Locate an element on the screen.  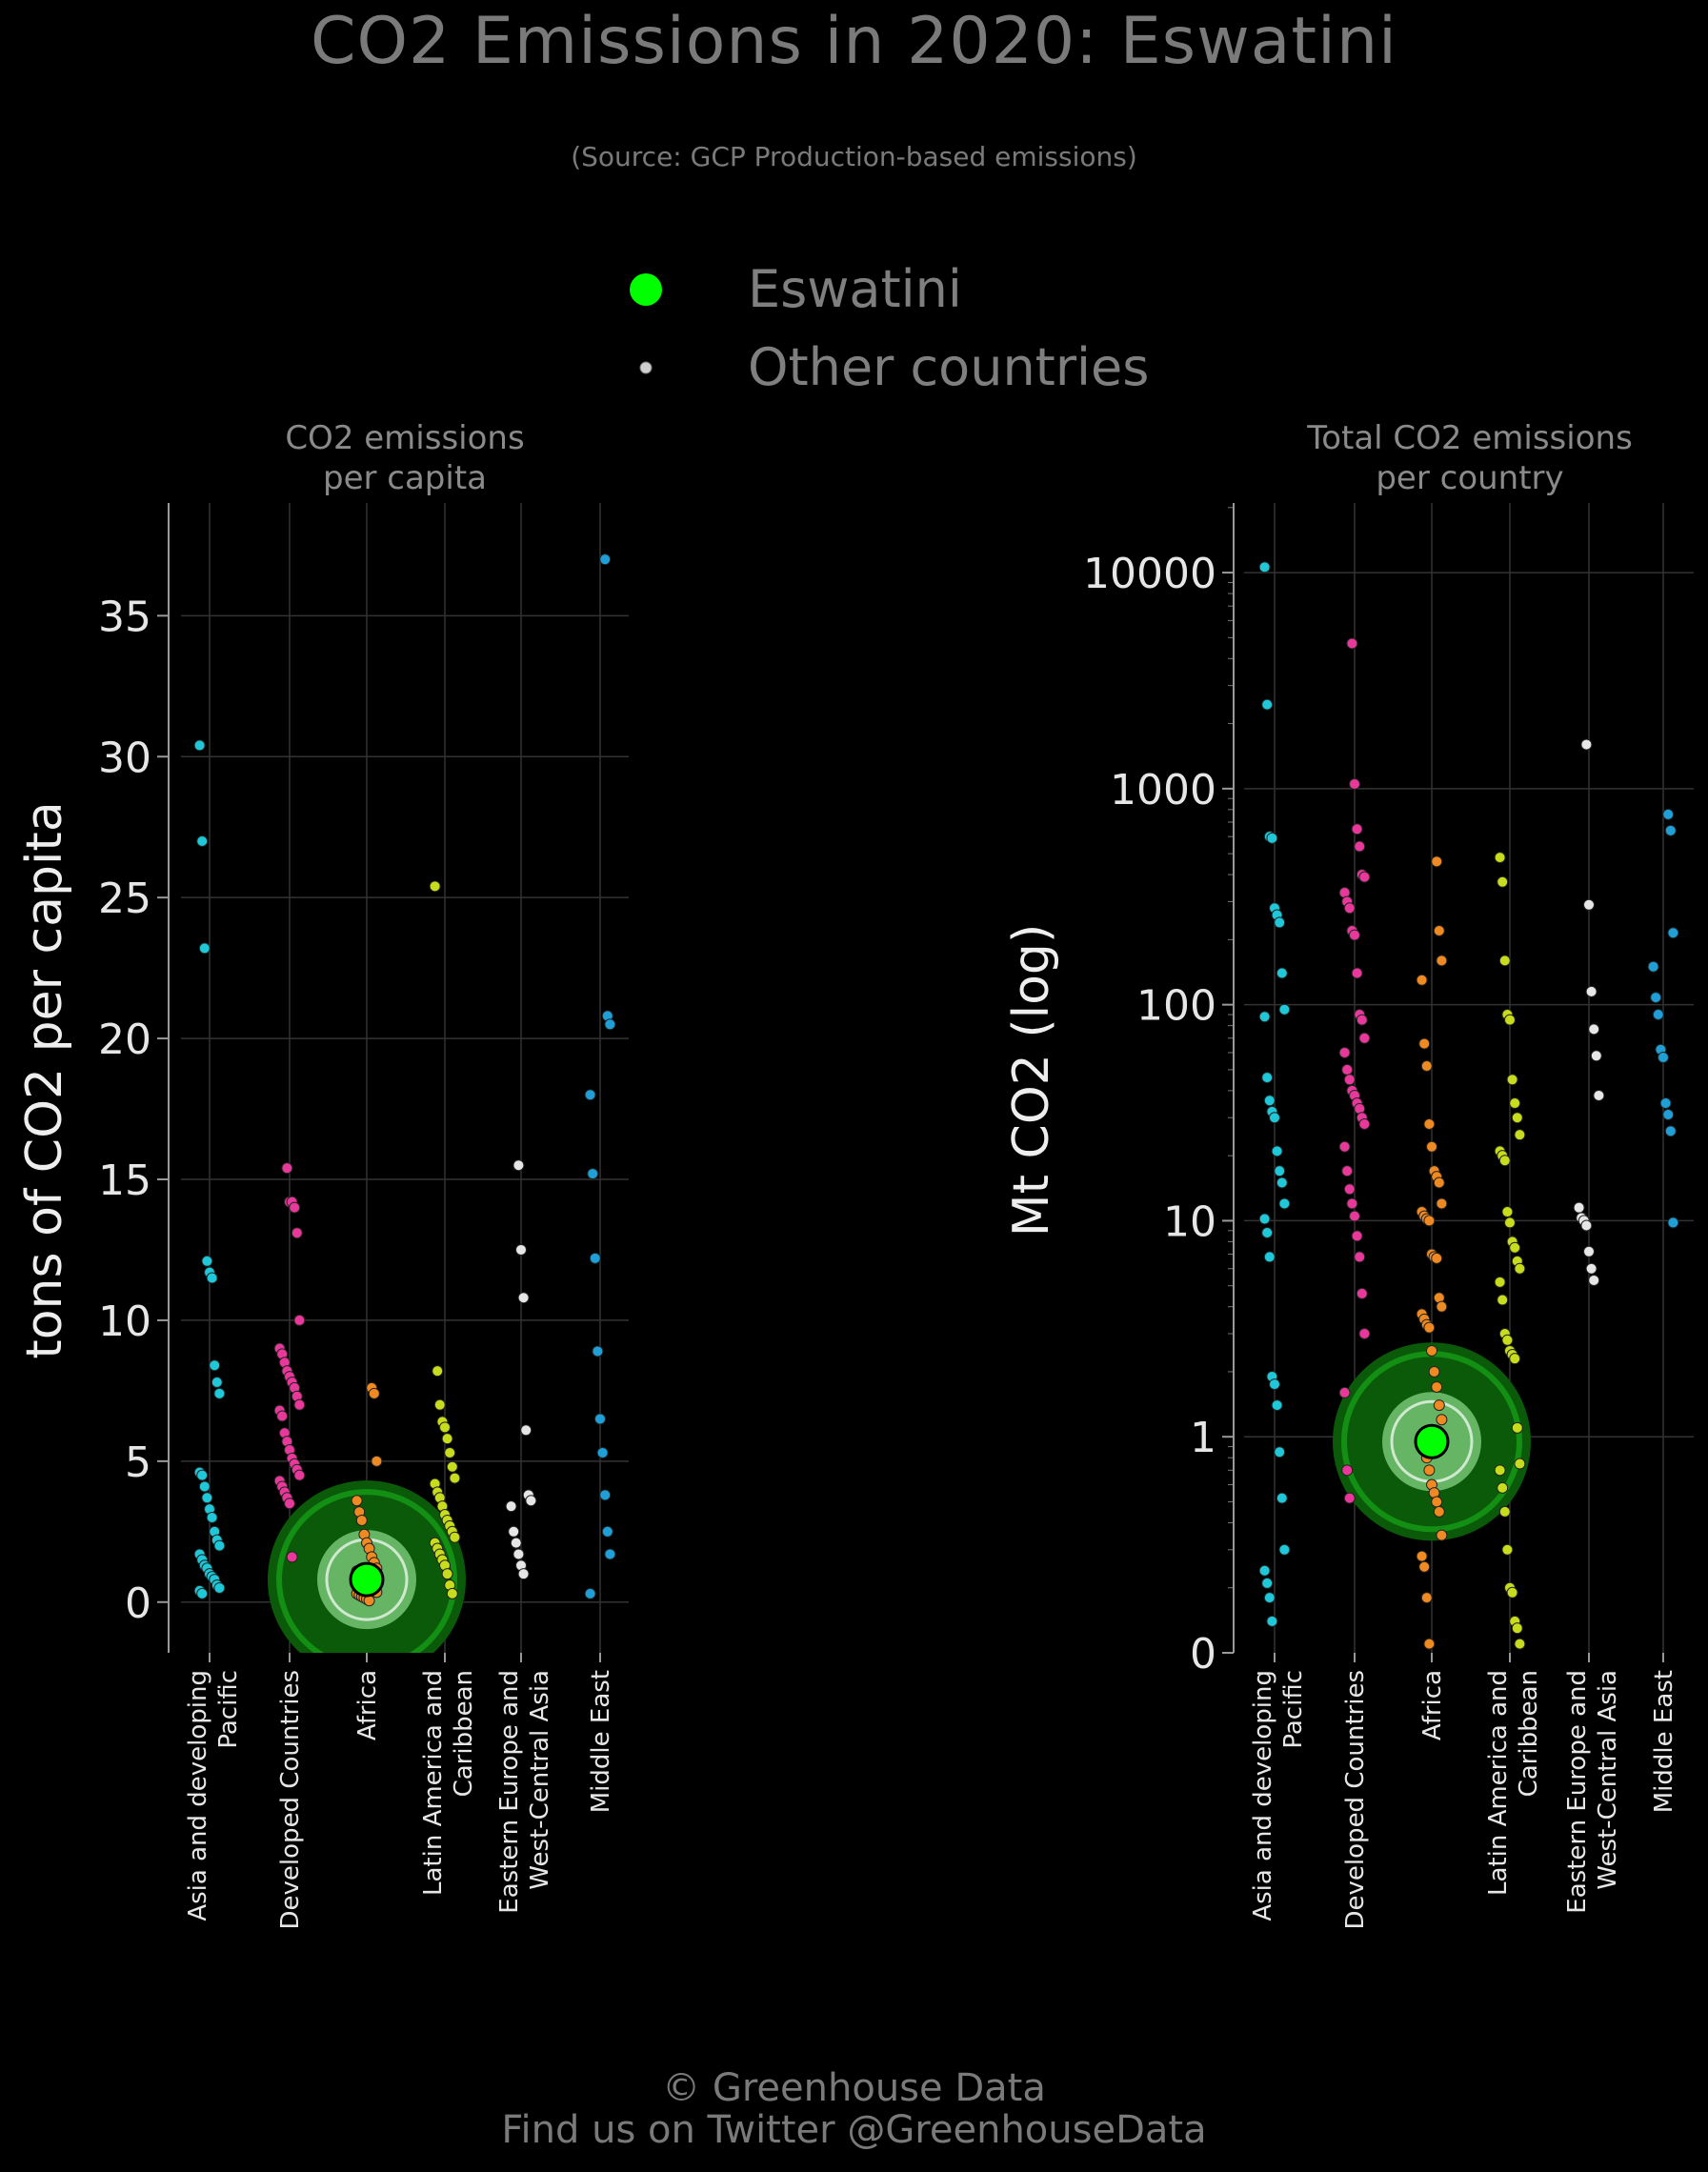
y-tick-label: 25 is located at coordinates (125, 899).